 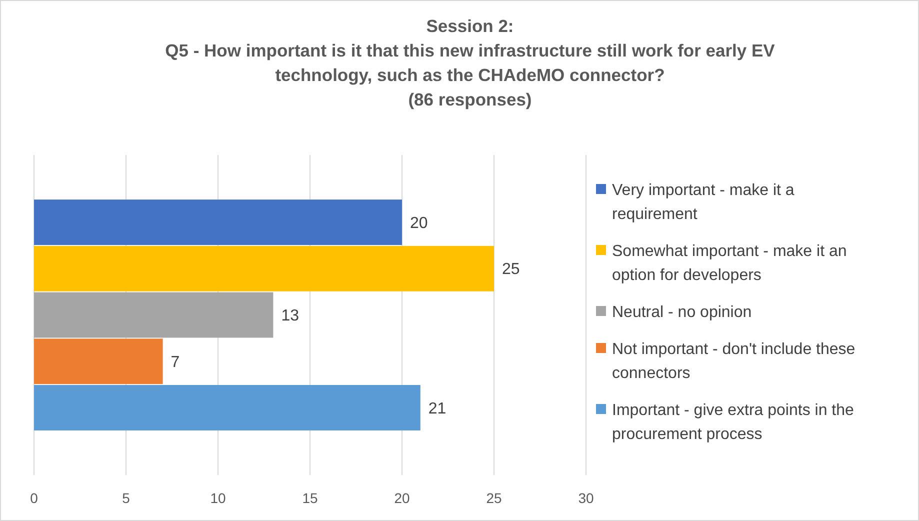 What do you see at coordinates (419, 223) in the screenshot?
I see `data-label: 20` at bounding box center [419, 223].